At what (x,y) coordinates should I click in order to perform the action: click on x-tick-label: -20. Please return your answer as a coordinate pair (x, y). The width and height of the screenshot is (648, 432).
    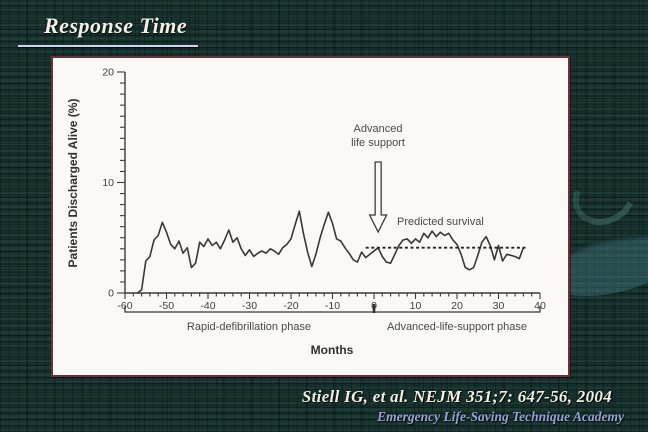
    Looking at the image, I should click on (290, 306).